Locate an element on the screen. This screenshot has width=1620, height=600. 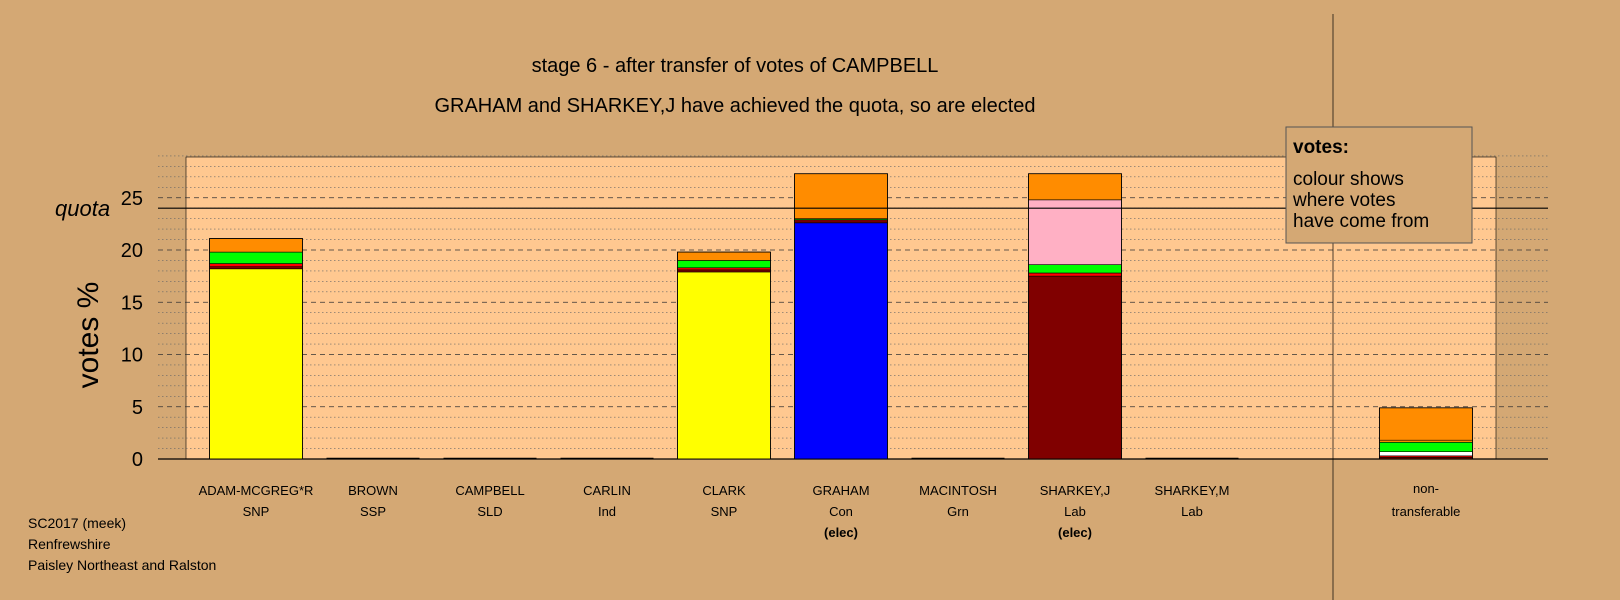
legend-box is located at coordinates (1379, 185).